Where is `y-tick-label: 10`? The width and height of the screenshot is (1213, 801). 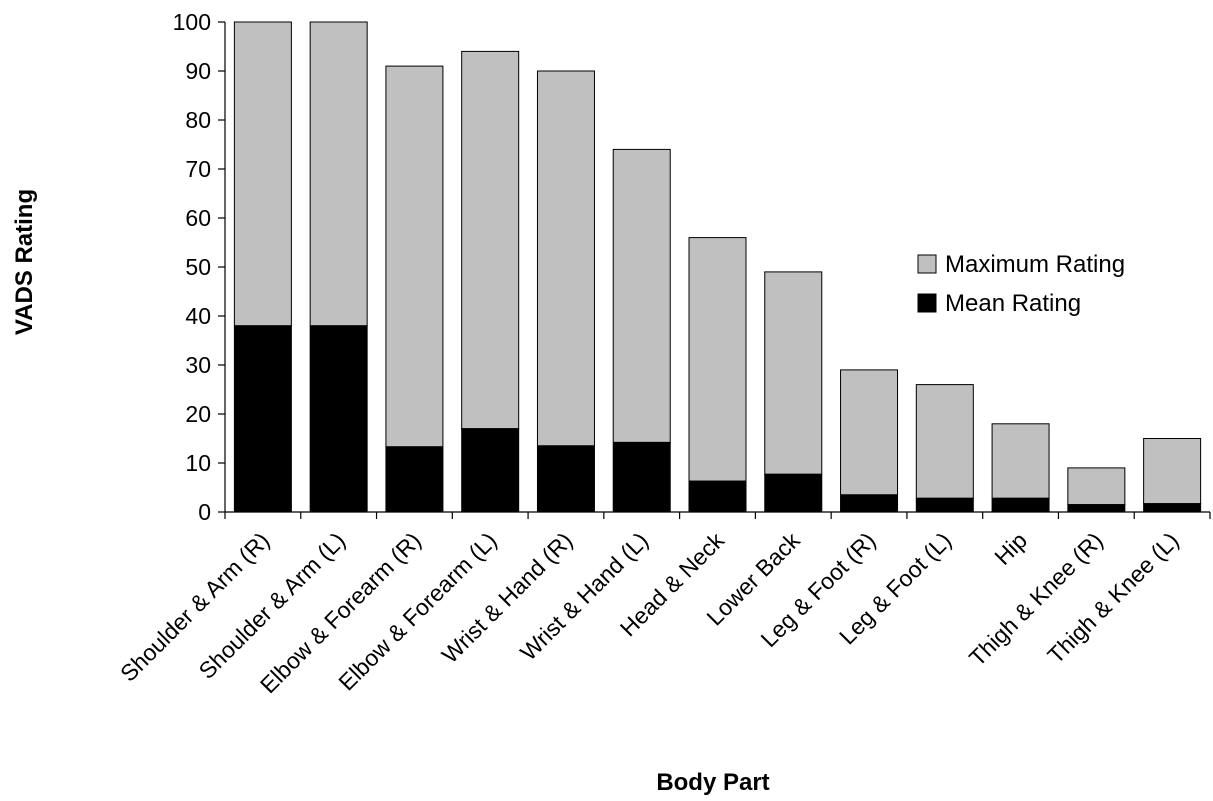 y-tick-label: 10 is located at coordinates (198, 463).